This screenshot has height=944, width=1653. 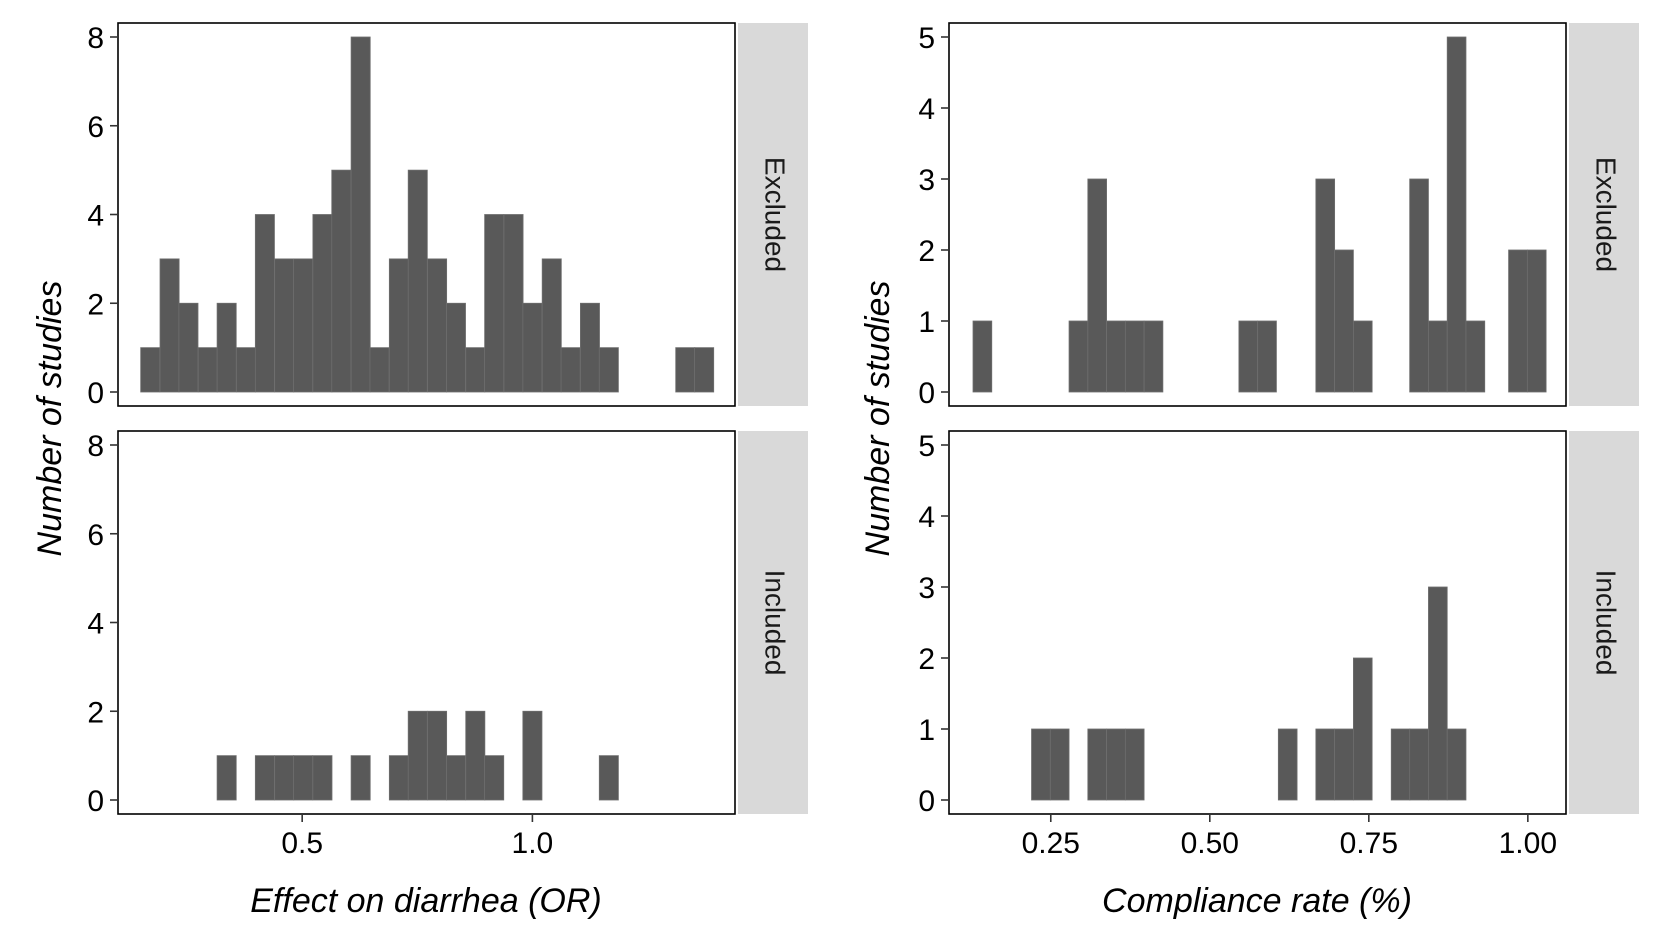 What do you see at coordinates (425, 901) in the screenshot?
I see `x-axis-title: Effect on diarrhea (OR)` at bounding box center [425, 901].